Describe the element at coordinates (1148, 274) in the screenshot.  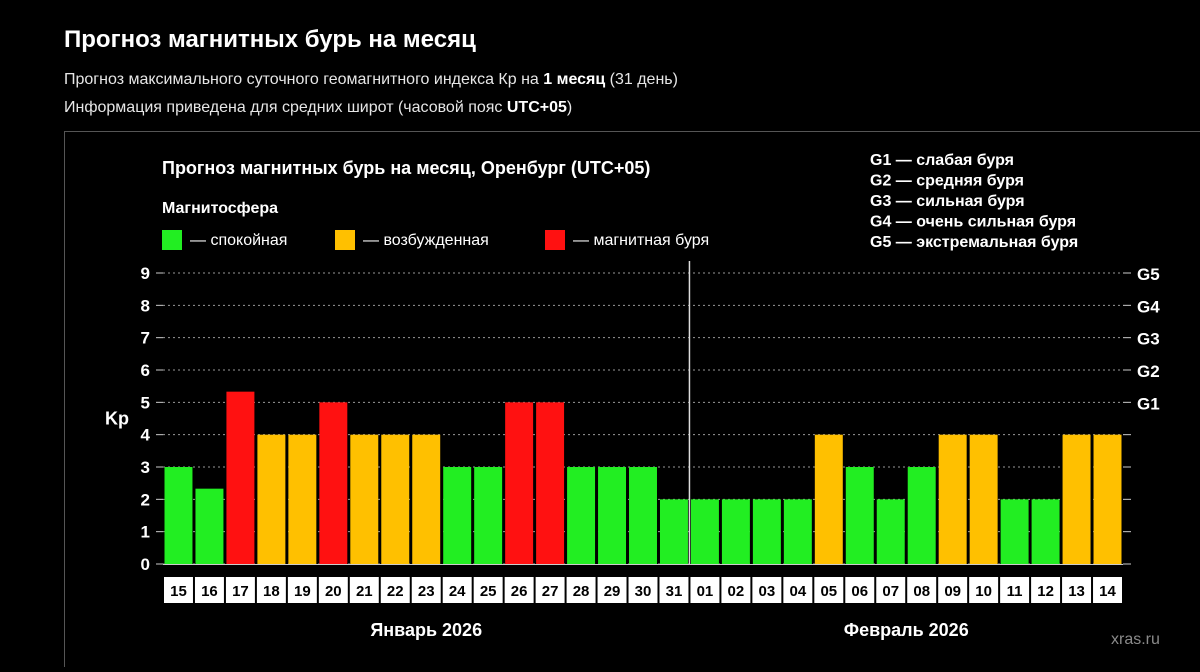
I see `right-tick-label-g5: G5` at that location.